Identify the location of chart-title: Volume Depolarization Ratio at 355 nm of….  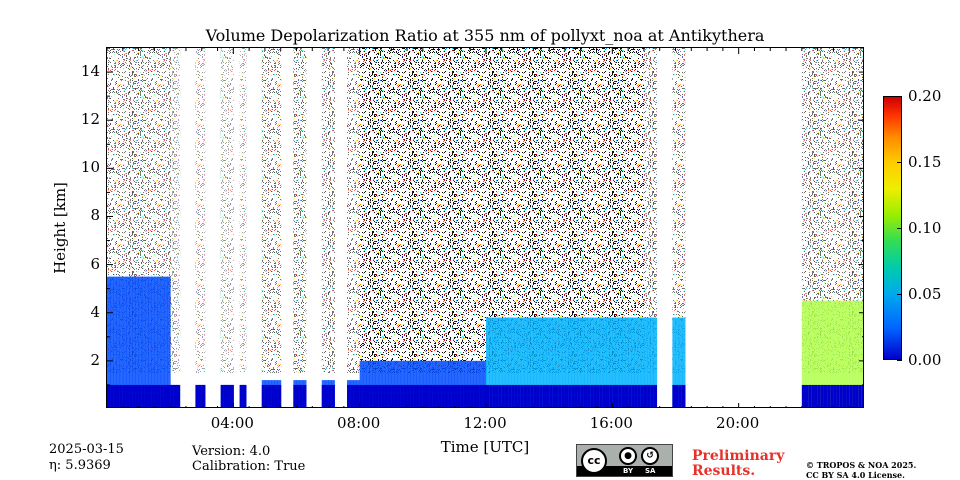
(485, 35).